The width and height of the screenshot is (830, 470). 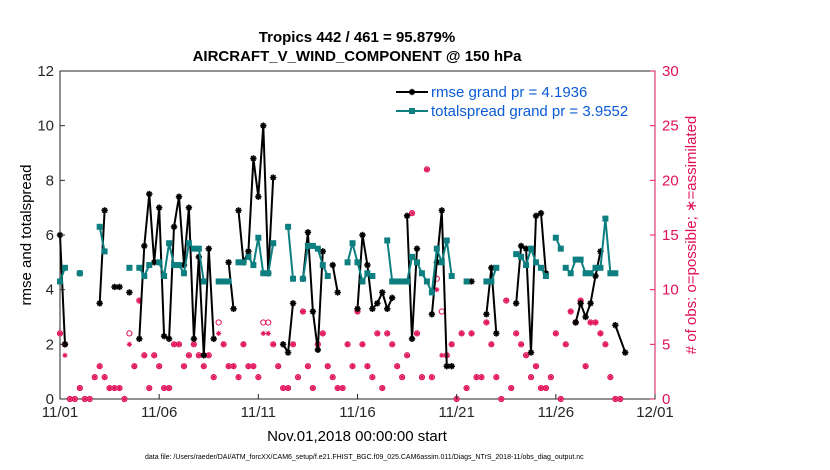 I want to click on y2-tick-label: 10, so click(x=670, y=290).